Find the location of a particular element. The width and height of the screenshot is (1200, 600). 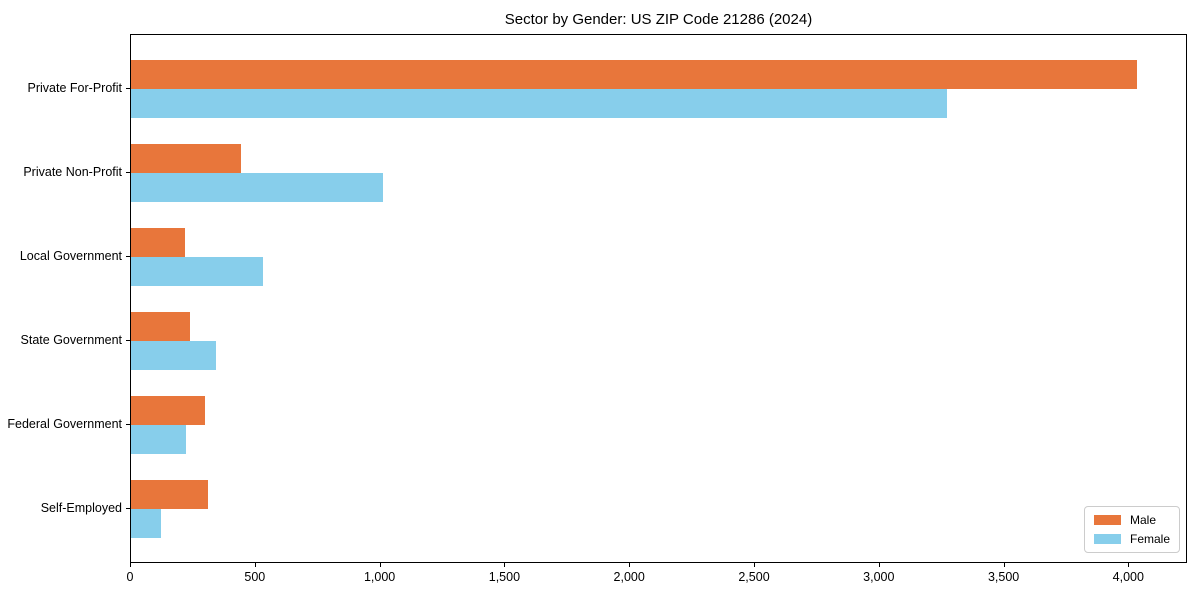

bar-female-state-government is located at coordinates (173, 355).